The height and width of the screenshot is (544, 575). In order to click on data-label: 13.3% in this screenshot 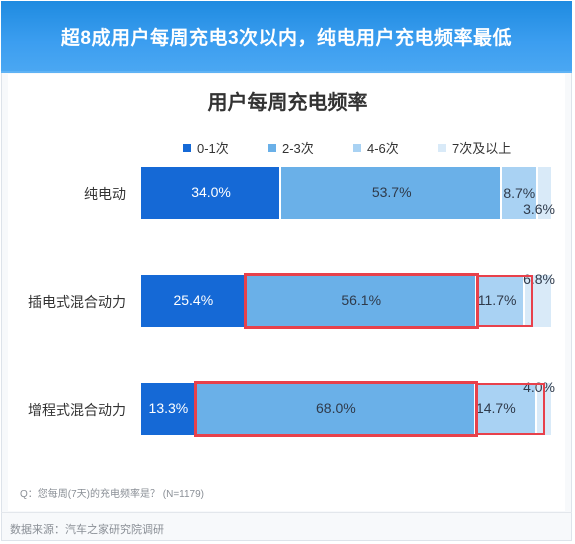, I will do `click(168, 408)`.